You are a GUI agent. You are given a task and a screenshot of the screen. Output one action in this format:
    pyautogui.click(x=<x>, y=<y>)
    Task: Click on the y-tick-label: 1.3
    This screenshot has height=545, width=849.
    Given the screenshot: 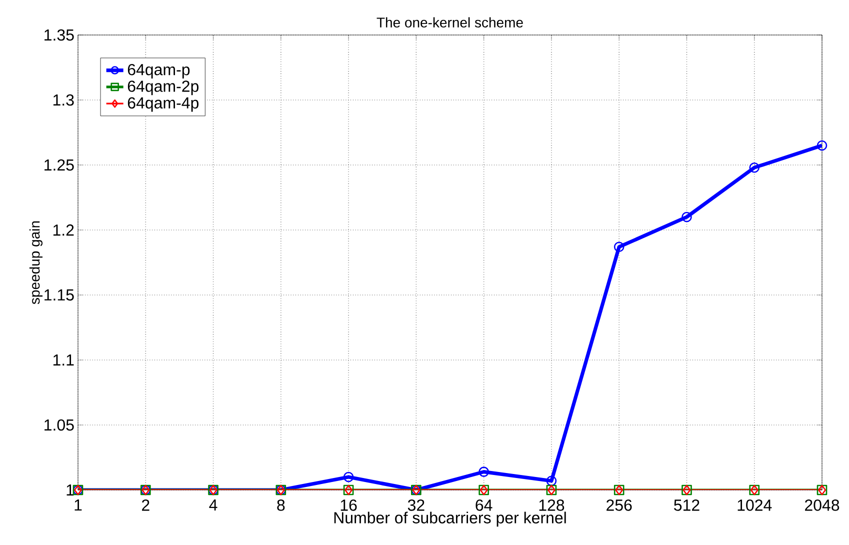 What is the action you would take?
    pyautogui.click(x=63, y=100)
    